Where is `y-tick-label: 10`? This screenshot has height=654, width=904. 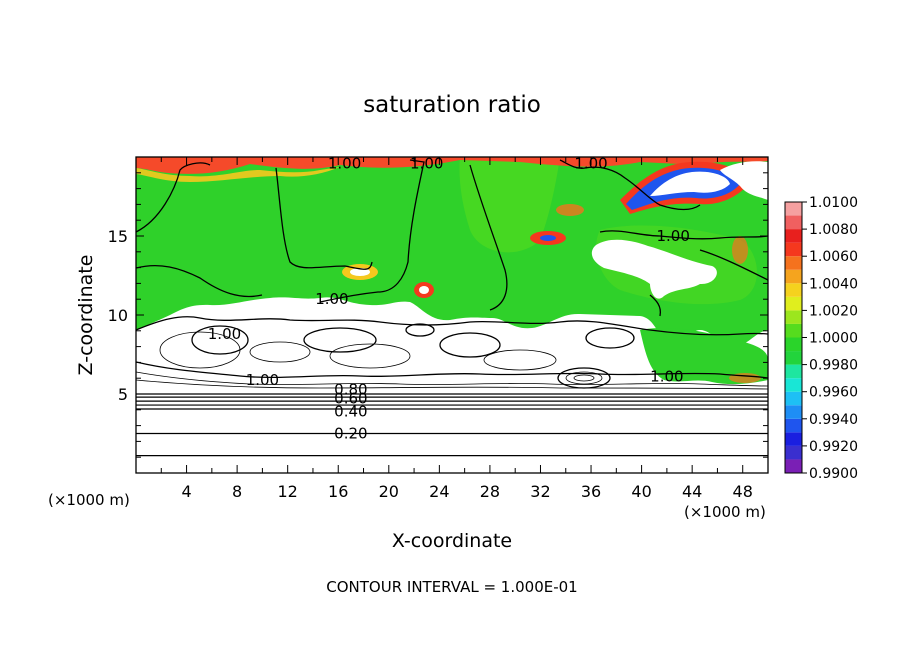
y-tick-label: 10 is located at coordinates (118, 315).